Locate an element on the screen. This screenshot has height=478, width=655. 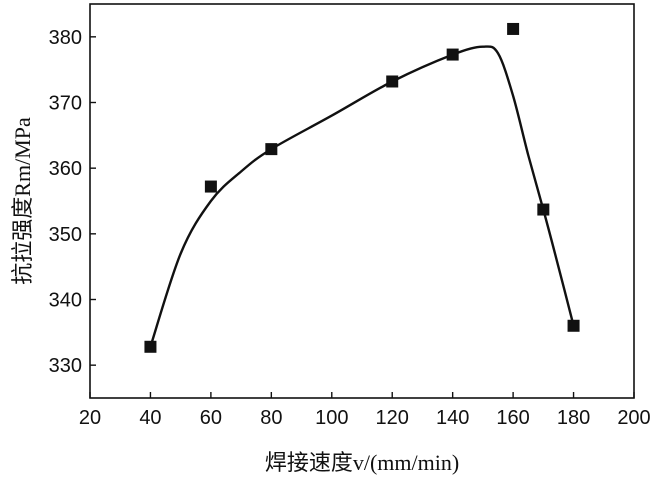
y-axis-title-group: 抗拉强度Rm/MPa is located at coordinates (22, 201).